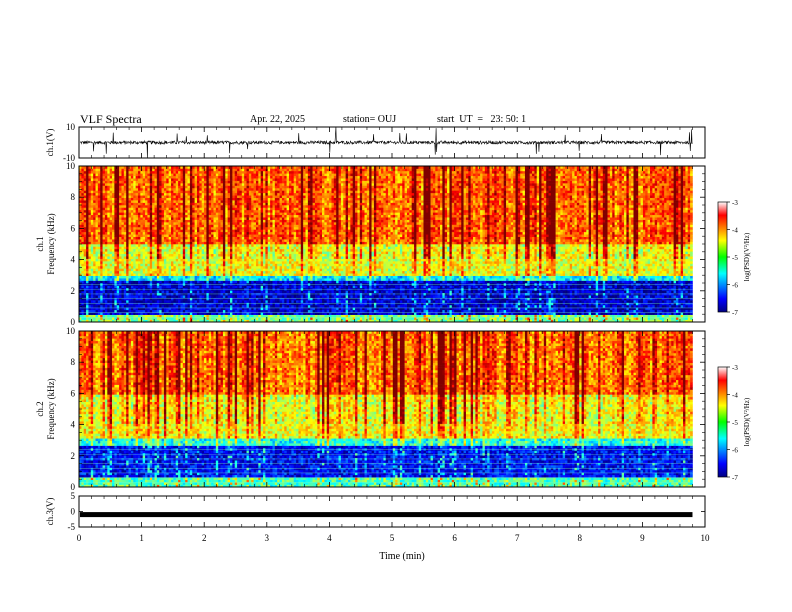 The image size is (792, 612). I want to click on y-tick-label: 0, so click(73, 512).